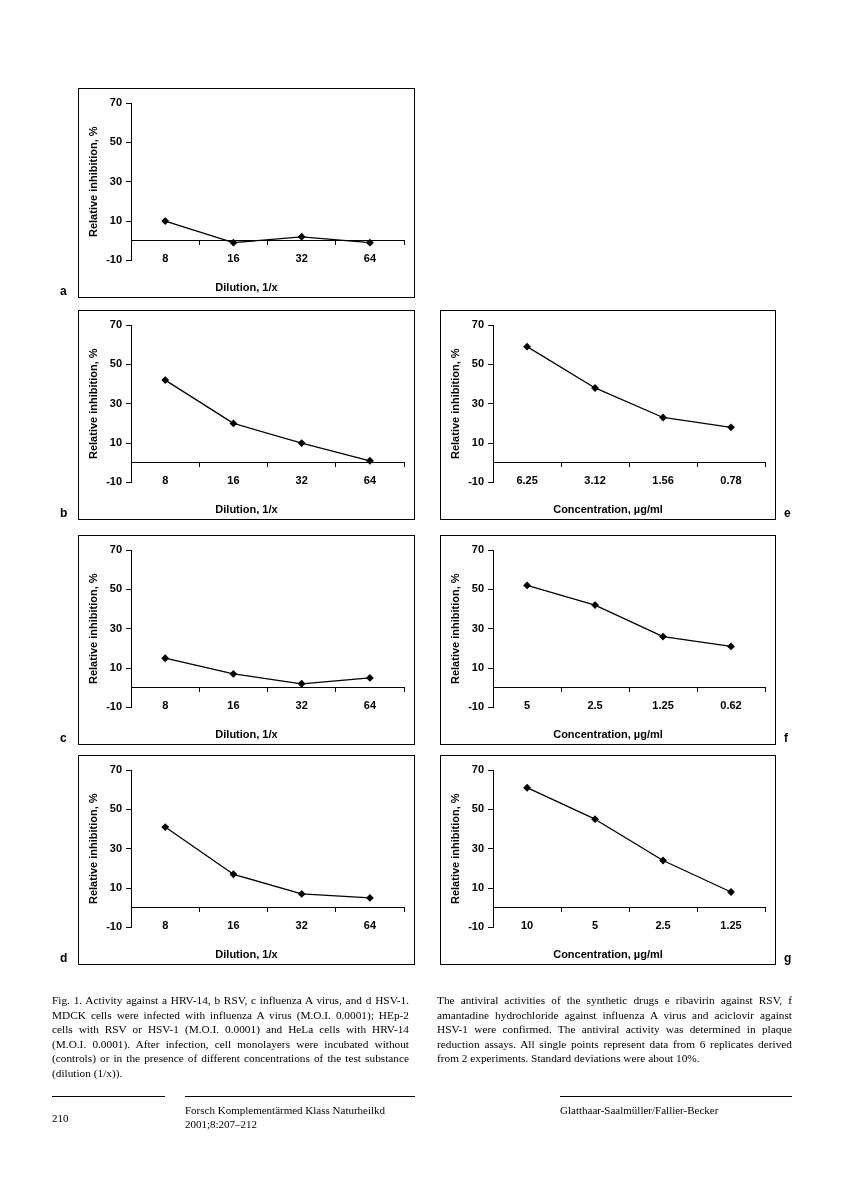 Image resolution: width=842 pixels, height=1200 pixels. Describe the element at coordinates (61, 1118) in the screenshot. I see `text: 210` at that location.